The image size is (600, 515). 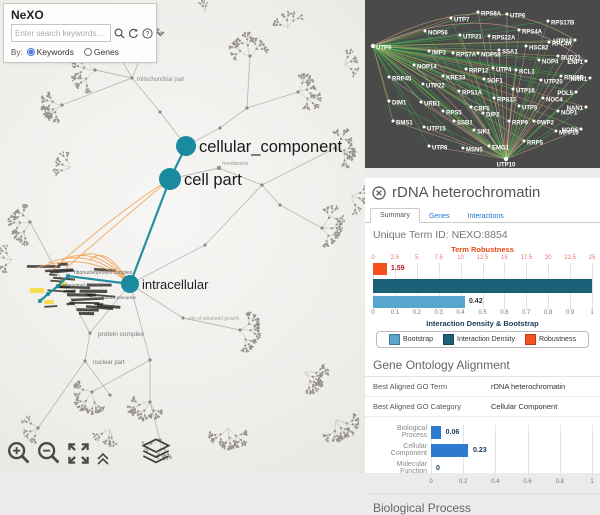 I want to click on gene-label: IMP3, so click(x=439, y=54).